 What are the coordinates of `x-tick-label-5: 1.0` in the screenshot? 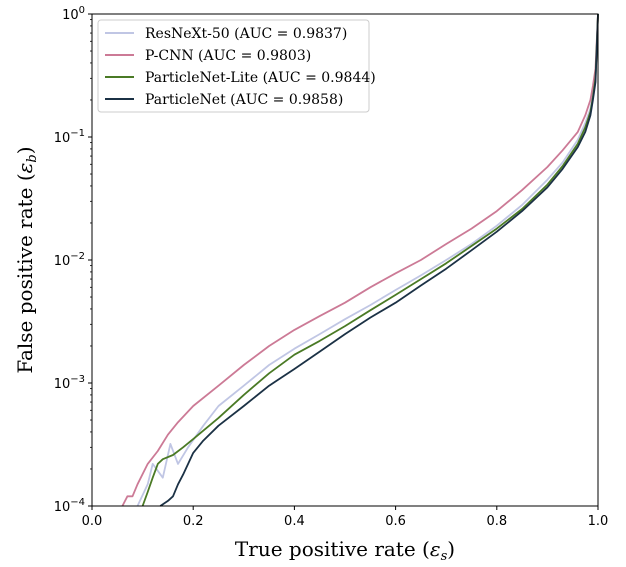 It's located at (598, 521).